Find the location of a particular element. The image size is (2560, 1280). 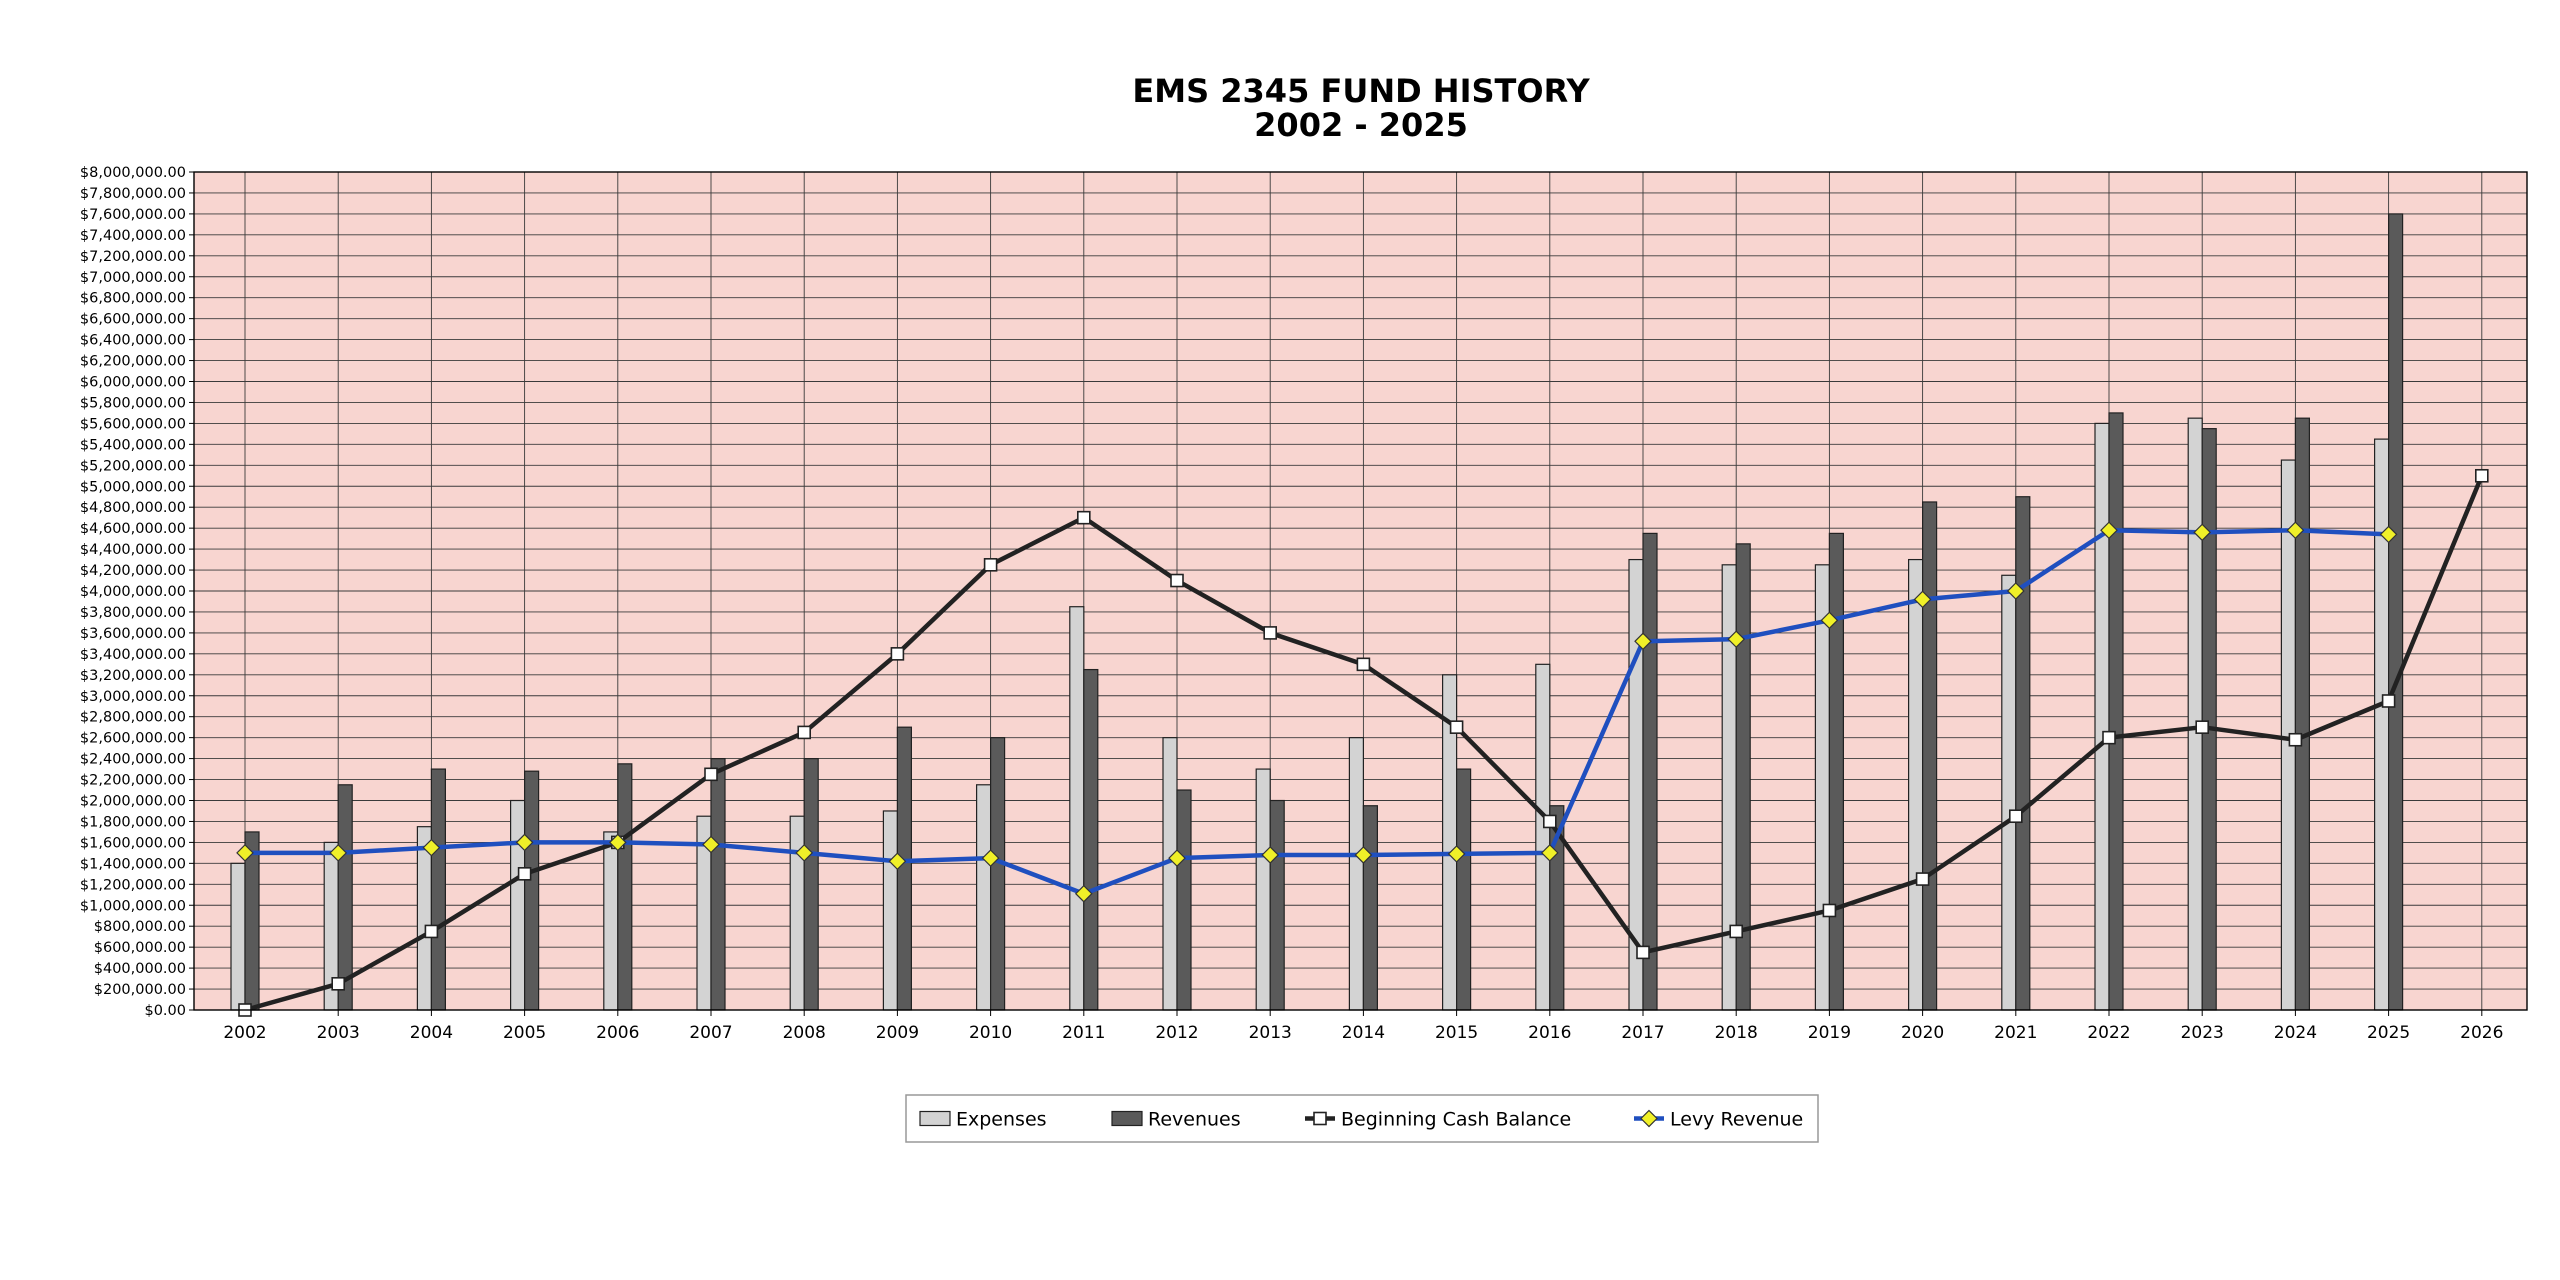

y-tick-label: $3,000,000.00 is located at coordinates (133, 697).